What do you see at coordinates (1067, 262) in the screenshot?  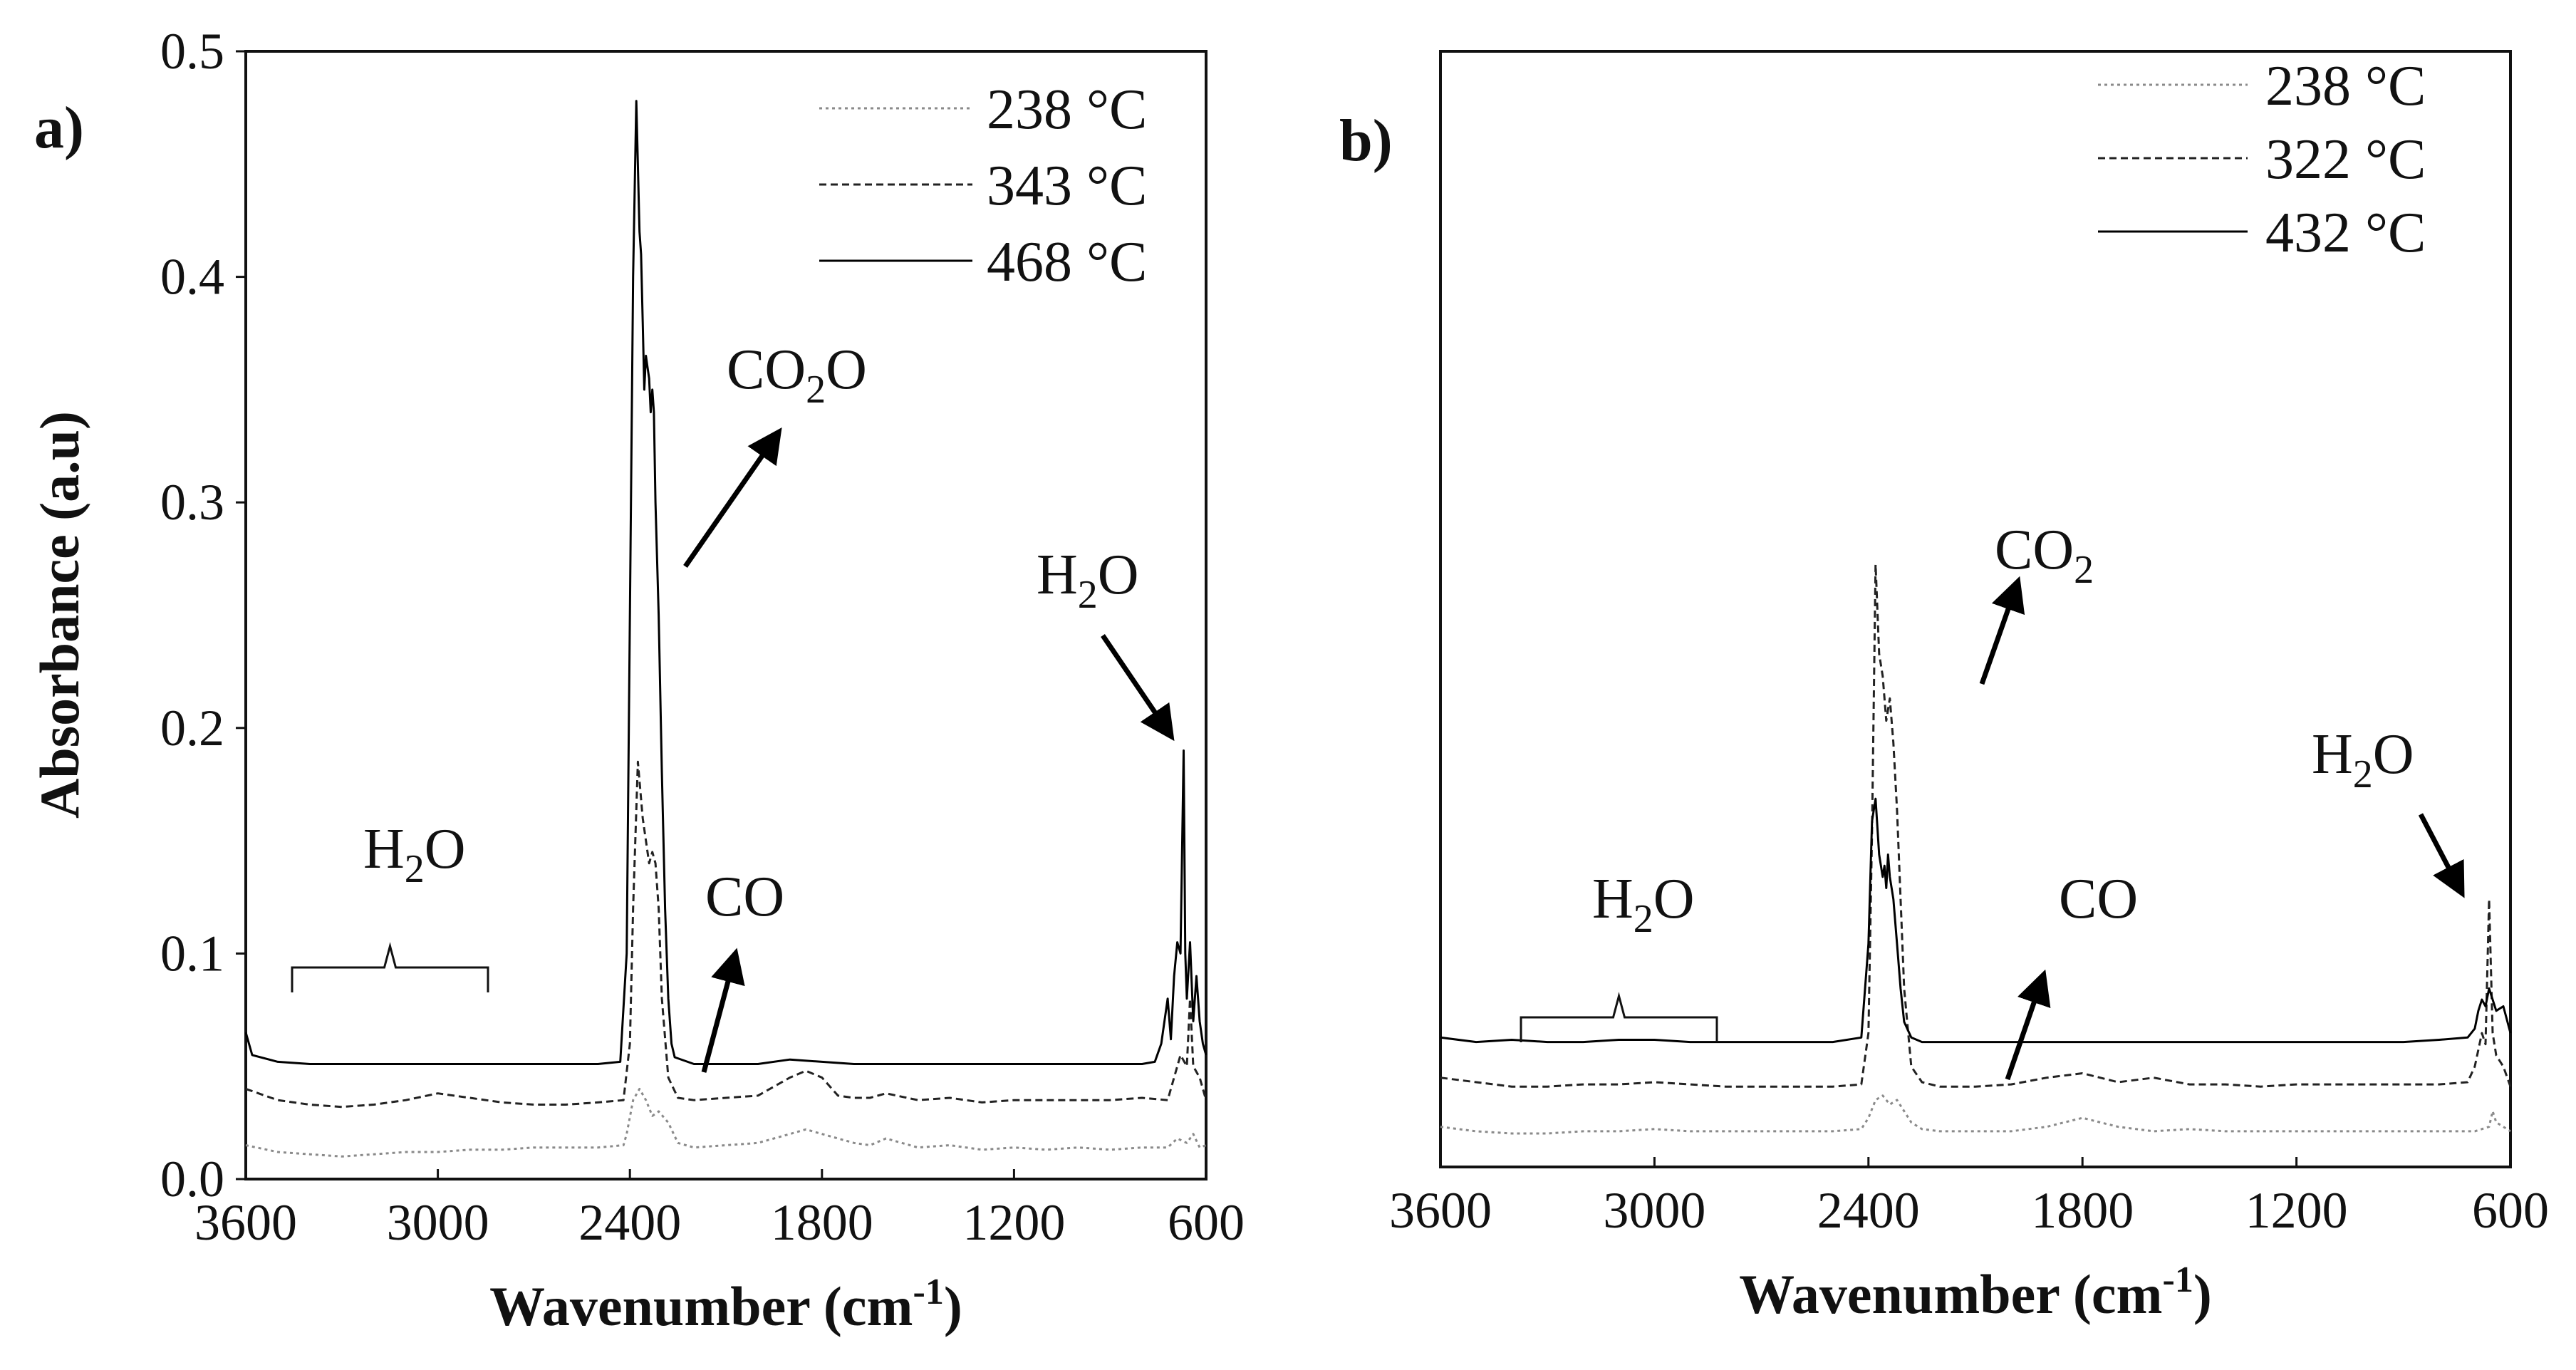 I see `legend-entry: 468 °C` at bounding box center [1067, 262].